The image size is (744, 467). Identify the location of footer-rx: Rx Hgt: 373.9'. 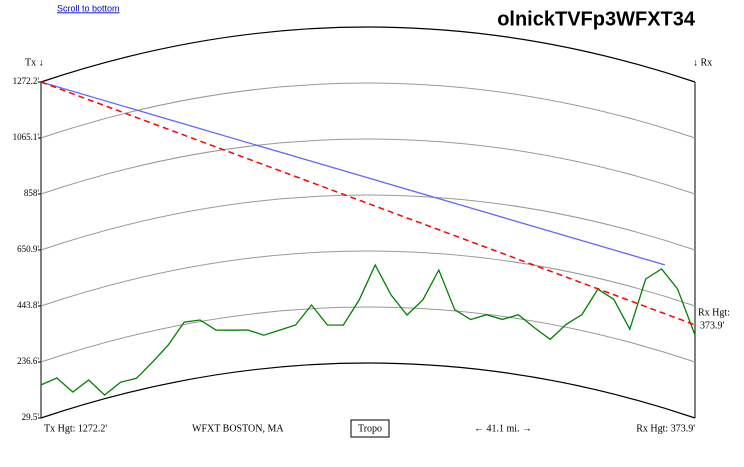
(665, 428).